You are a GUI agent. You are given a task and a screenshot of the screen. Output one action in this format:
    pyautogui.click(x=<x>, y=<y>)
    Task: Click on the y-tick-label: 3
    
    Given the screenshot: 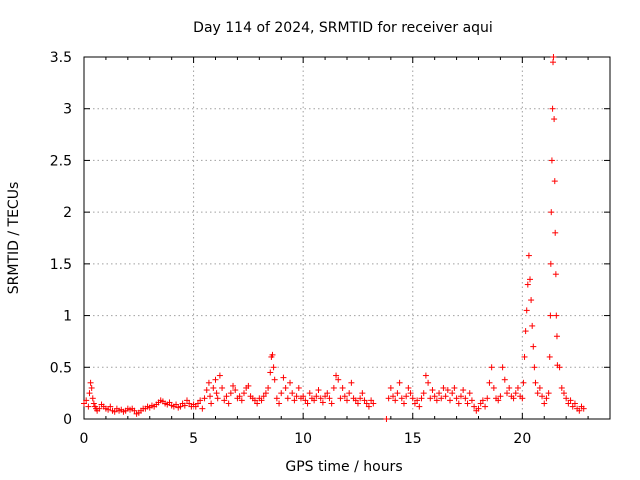 What is the action you would take?
    pyautogui.click(x=67, y=110)
    